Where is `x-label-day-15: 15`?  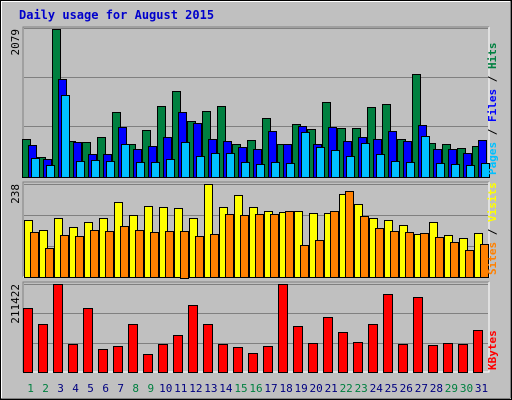 x-label-day-15: 15 is located at coordinates (240, 388).